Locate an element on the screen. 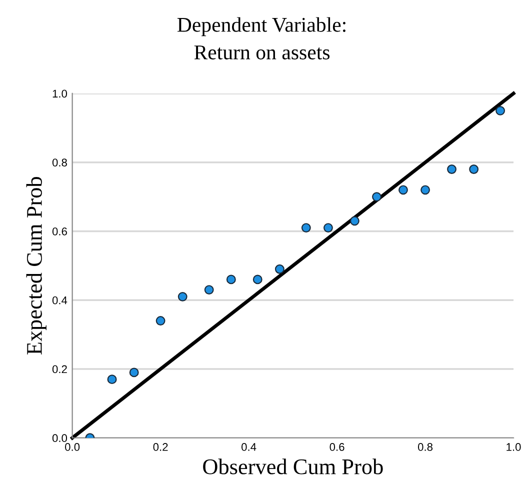 The image size is (524, 492). x-tick-label: 0.8 is located at coordinates (425, 447).